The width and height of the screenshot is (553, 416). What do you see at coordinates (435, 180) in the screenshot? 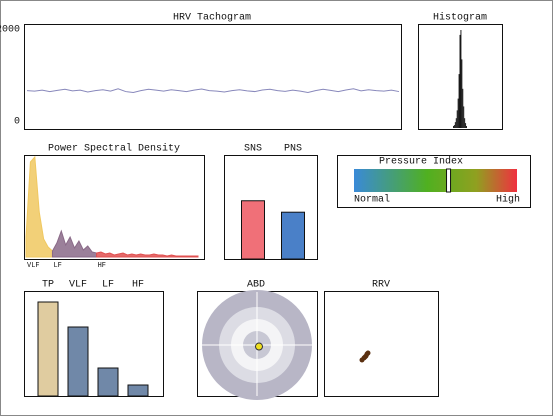
I see `gauge-scale` at bounding box center [435, 180].